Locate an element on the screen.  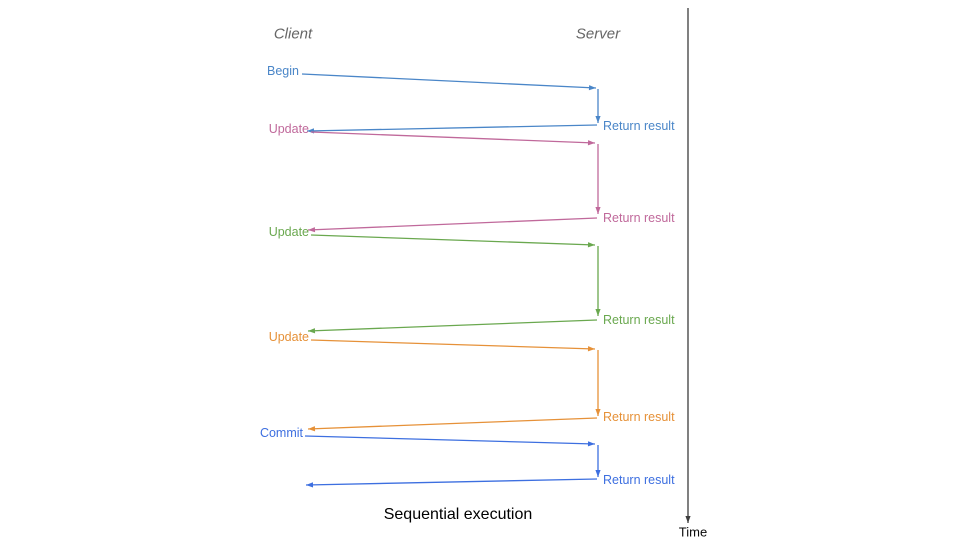
begin-request-arrow-head is located at coordinates (592, 88).